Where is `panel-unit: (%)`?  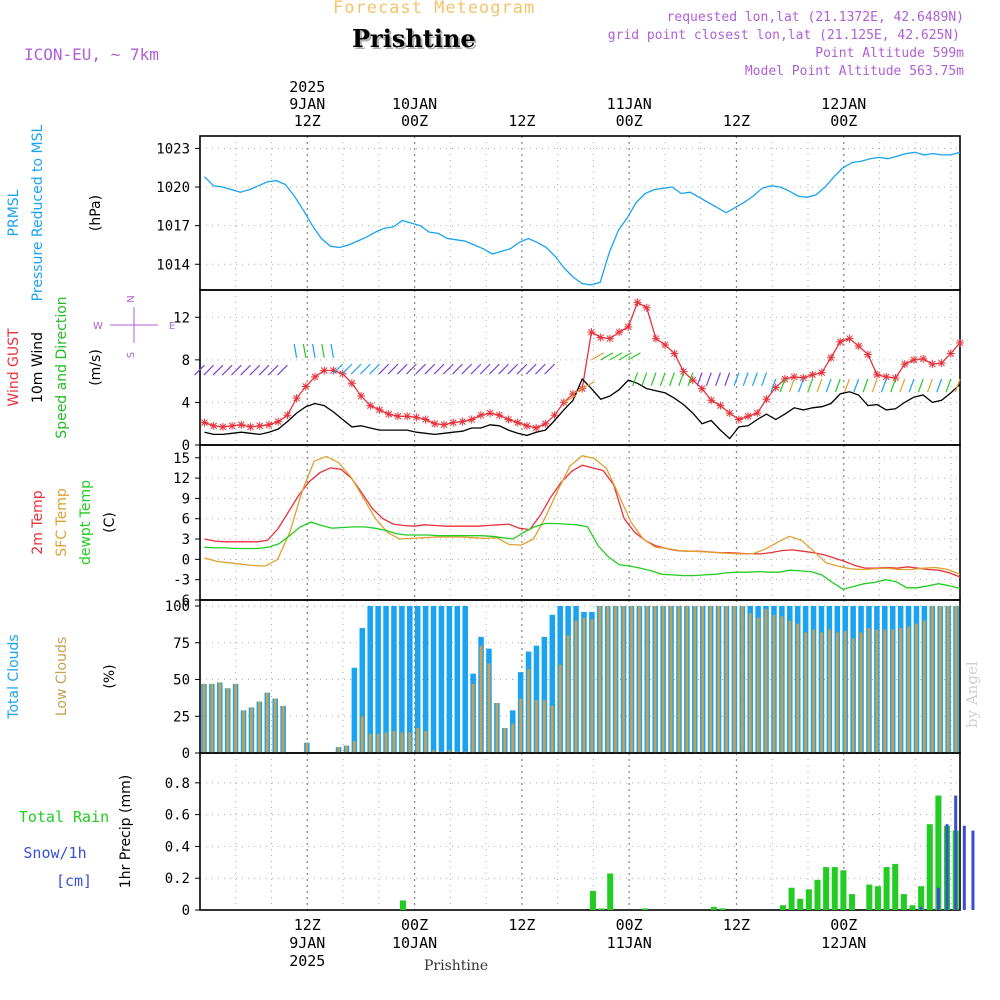
panel-unit: (%) is located at coordinates (110, 676).